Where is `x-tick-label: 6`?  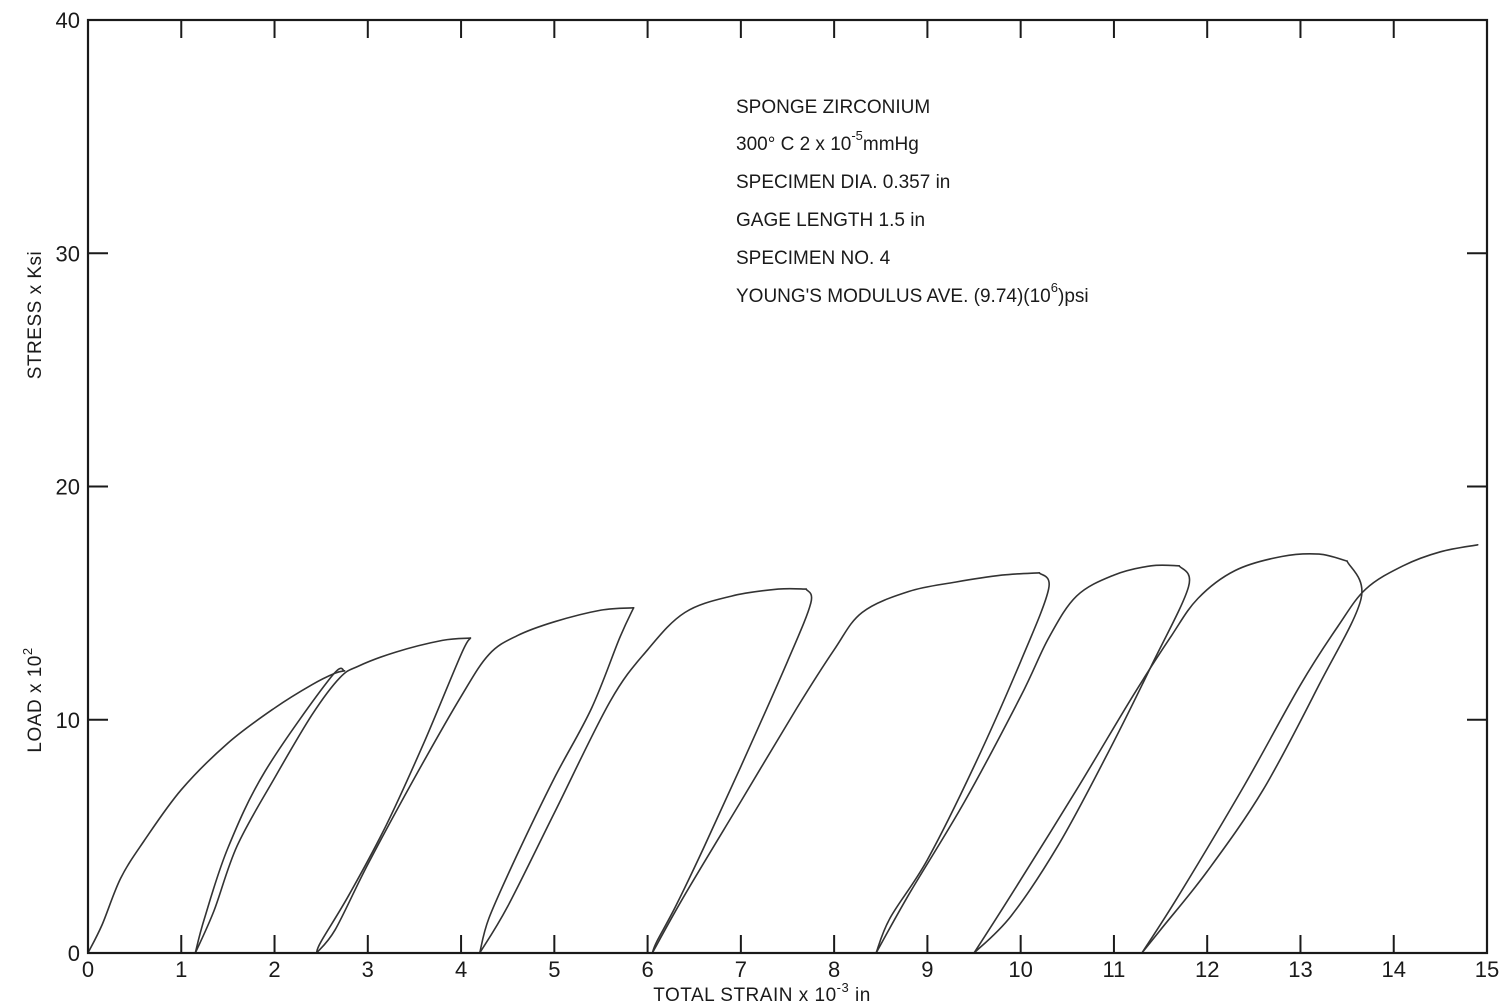
x-tick-label: 6 is located at coordinates (647, 969).